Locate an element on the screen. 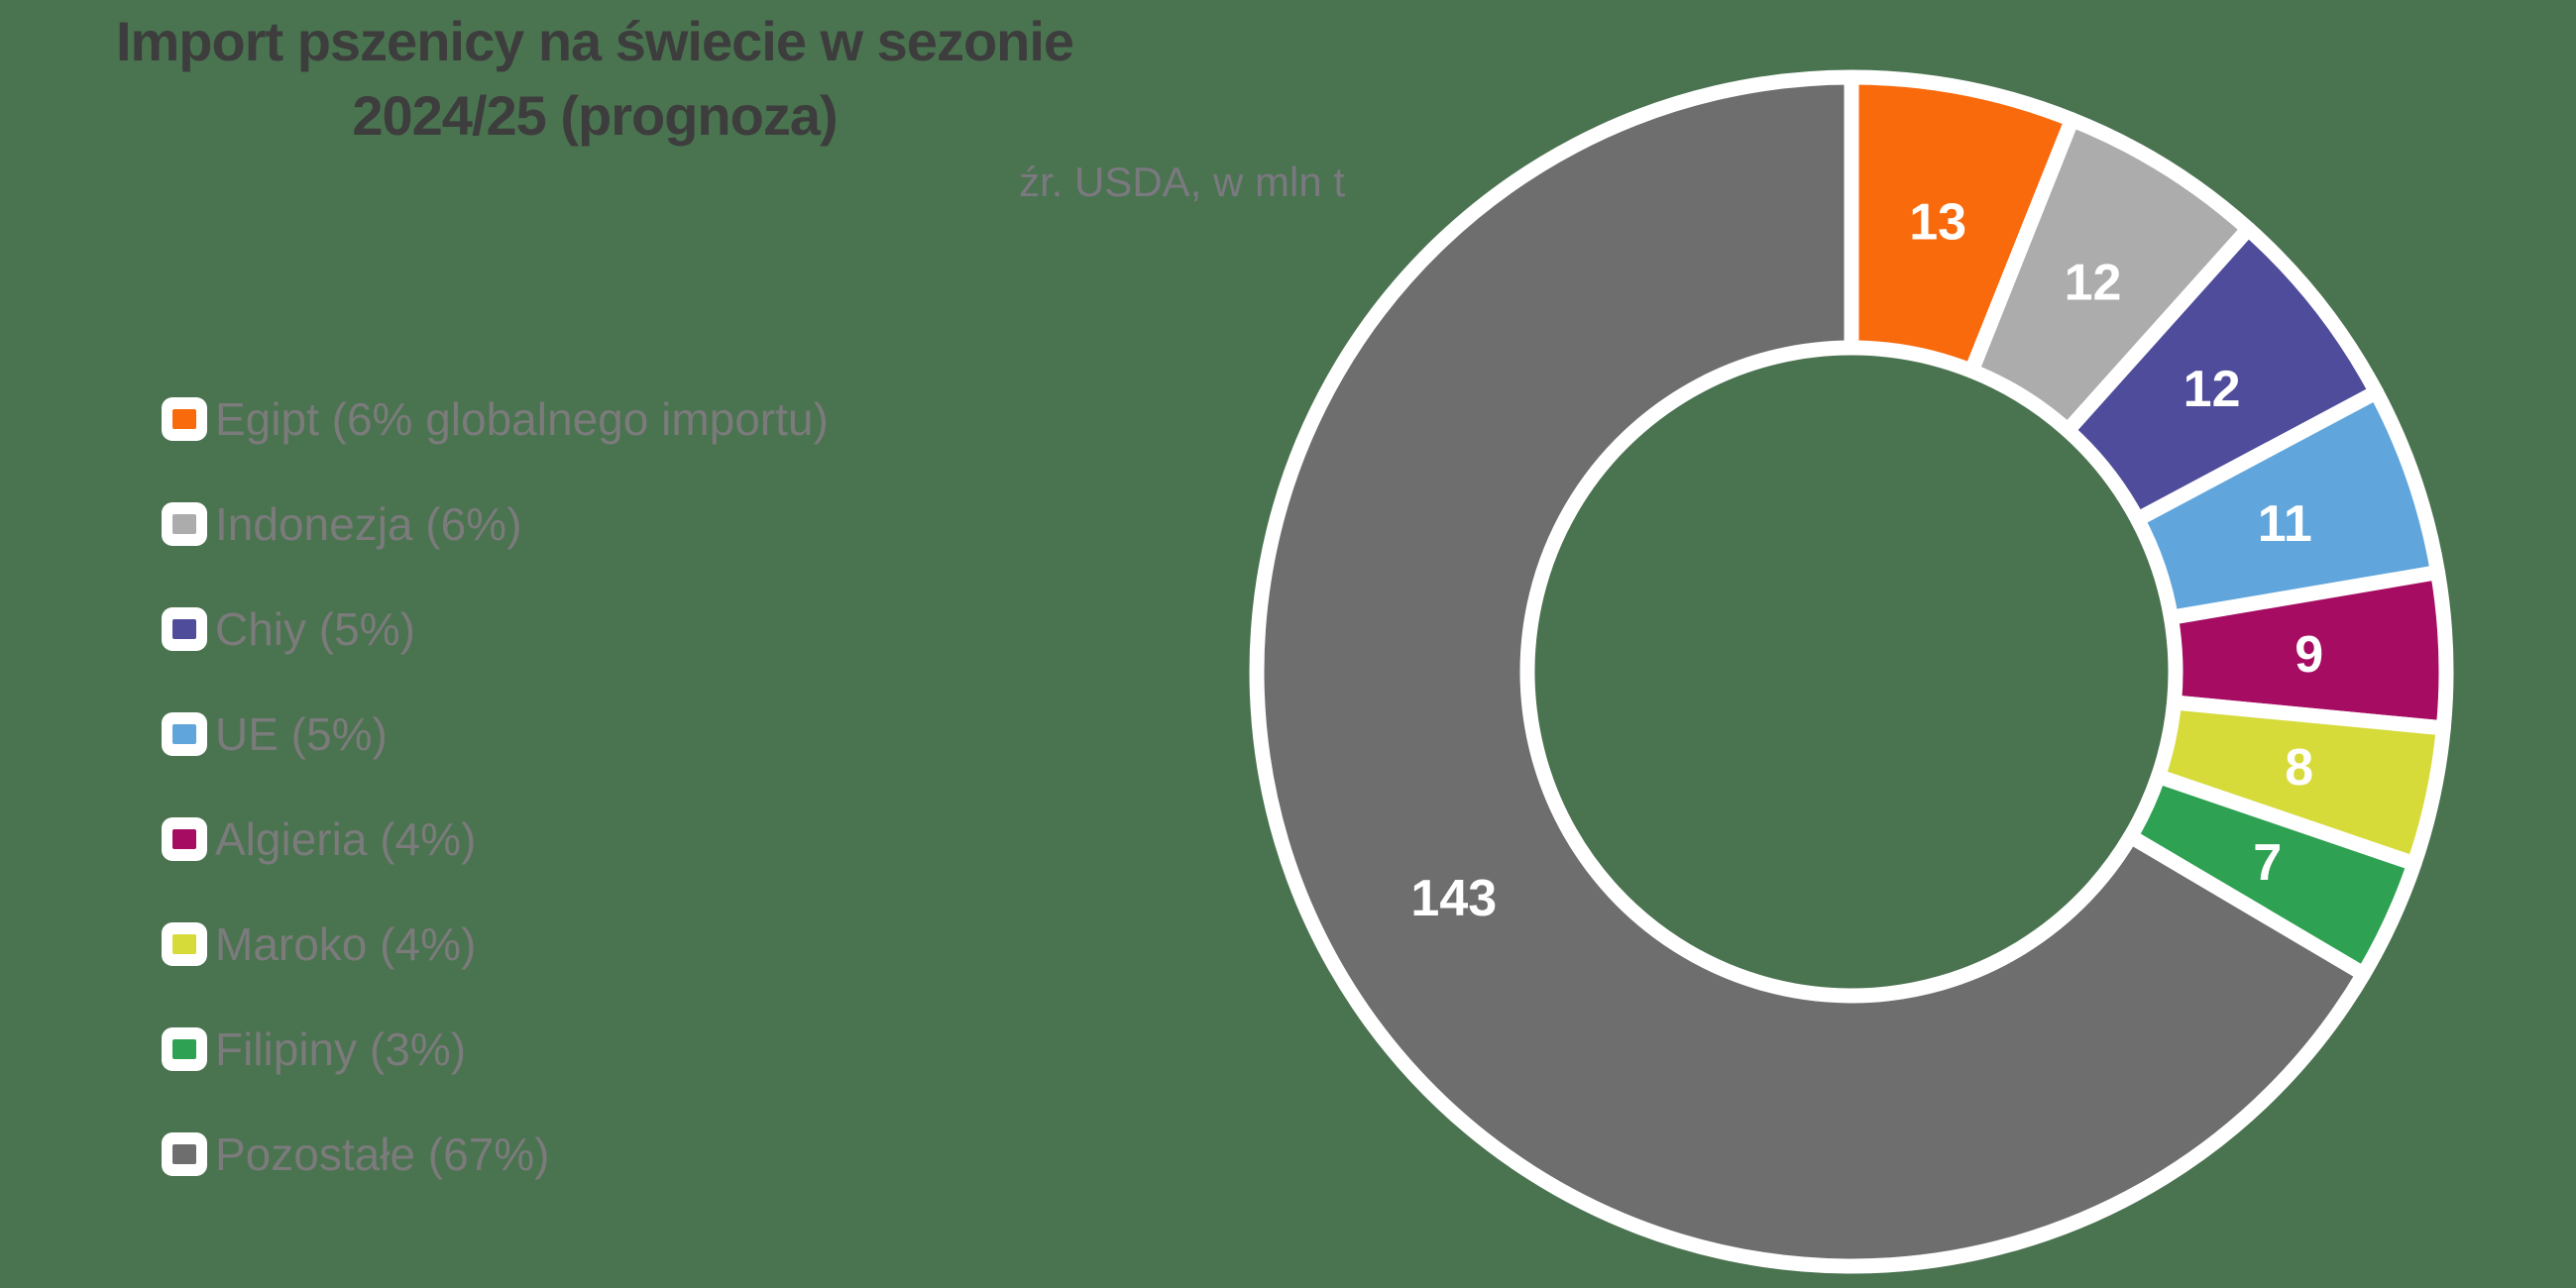 The height and width of the screenshot is (1288, 2576). legend-label: Pozostałe (67%) is located at coordinates (382, 1154).